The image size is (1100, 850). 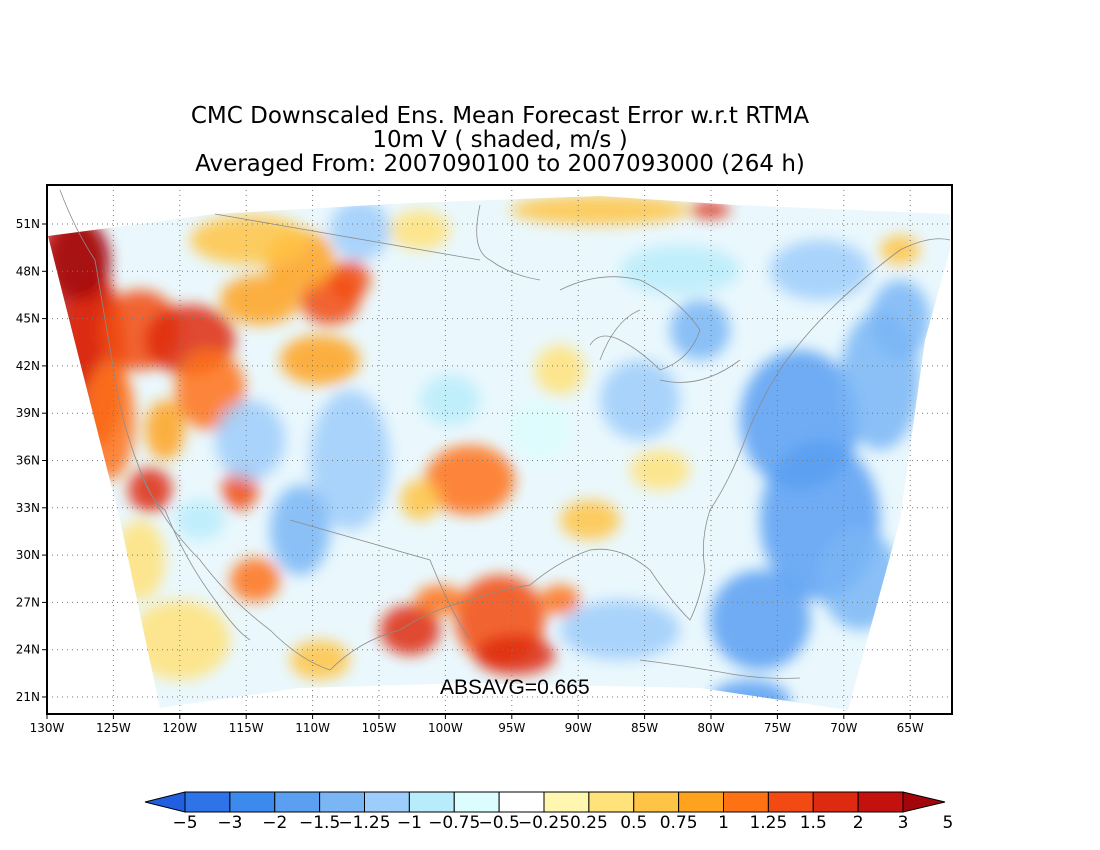 I want to click on lon-tick-label: 70W, so click(x=843, y=728).